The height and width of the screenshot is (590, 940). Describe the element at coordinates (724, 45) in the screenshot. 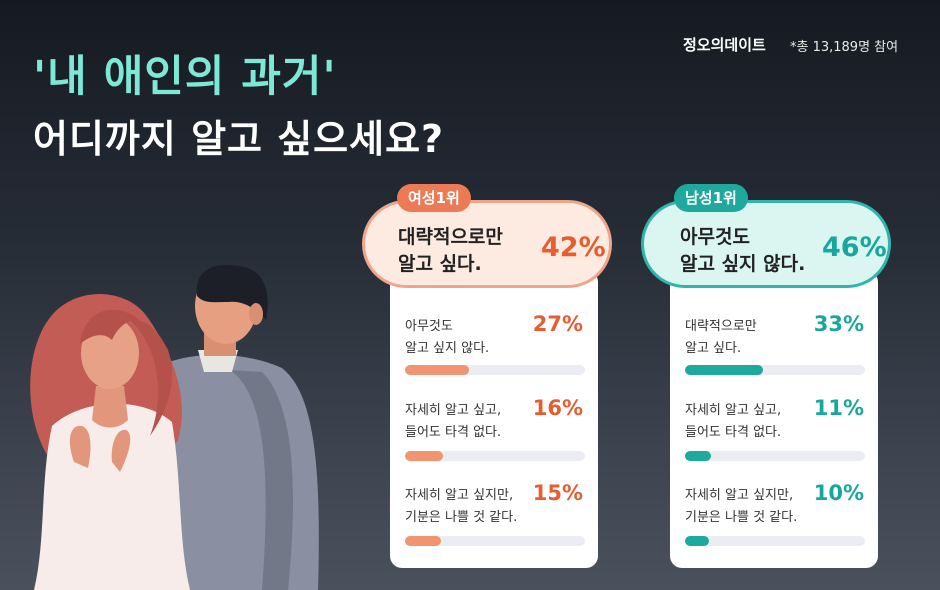

I see `brand-logo: 정오의데이트` at that location.